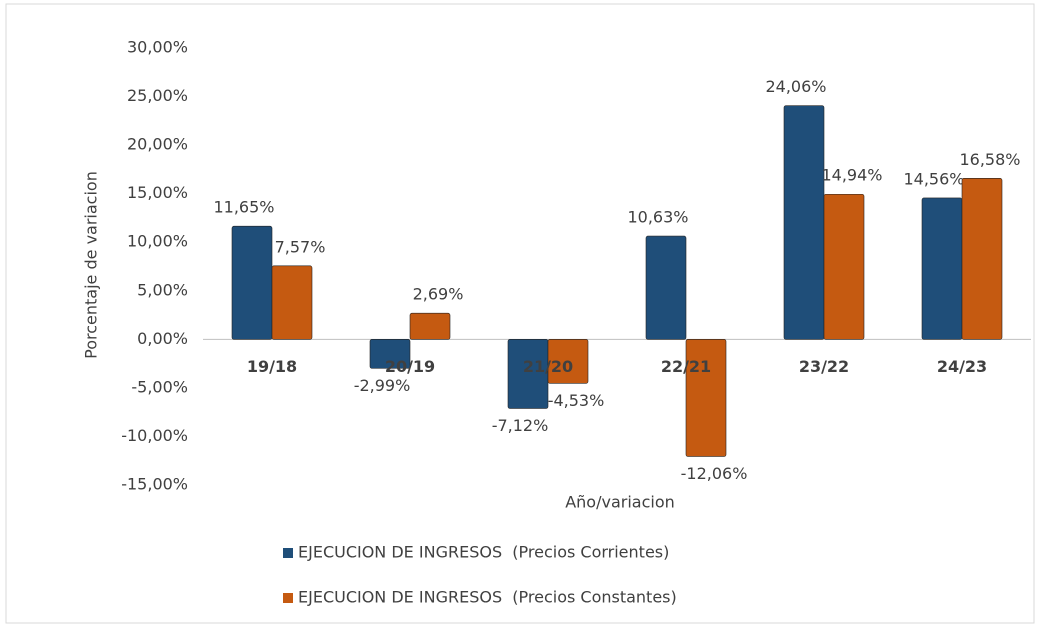 The image size is (1040, 627). I want to click on y-axis-label: Porcentaje de variacion, so click(91, 265).